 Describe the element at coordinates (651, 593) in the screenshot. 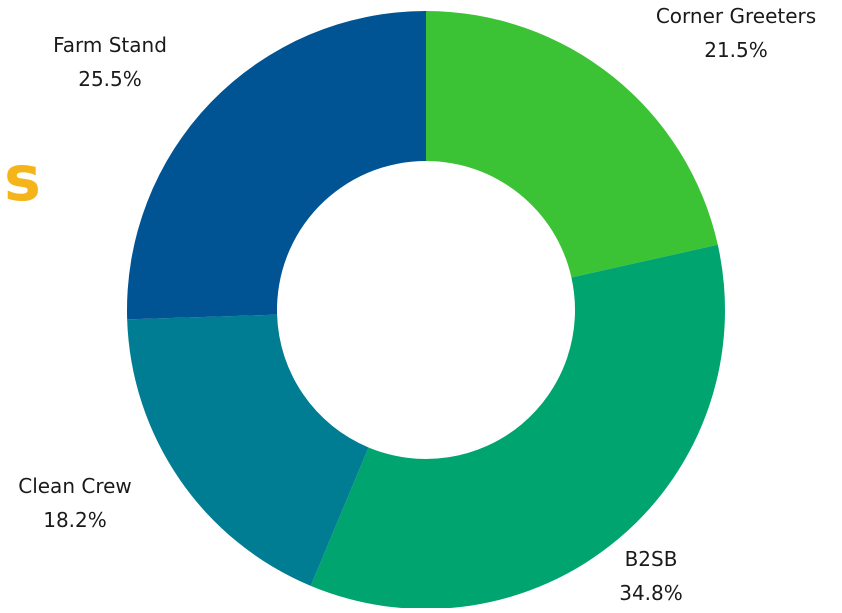

I see `slice-value-b2sb: 34.8%` at that location.